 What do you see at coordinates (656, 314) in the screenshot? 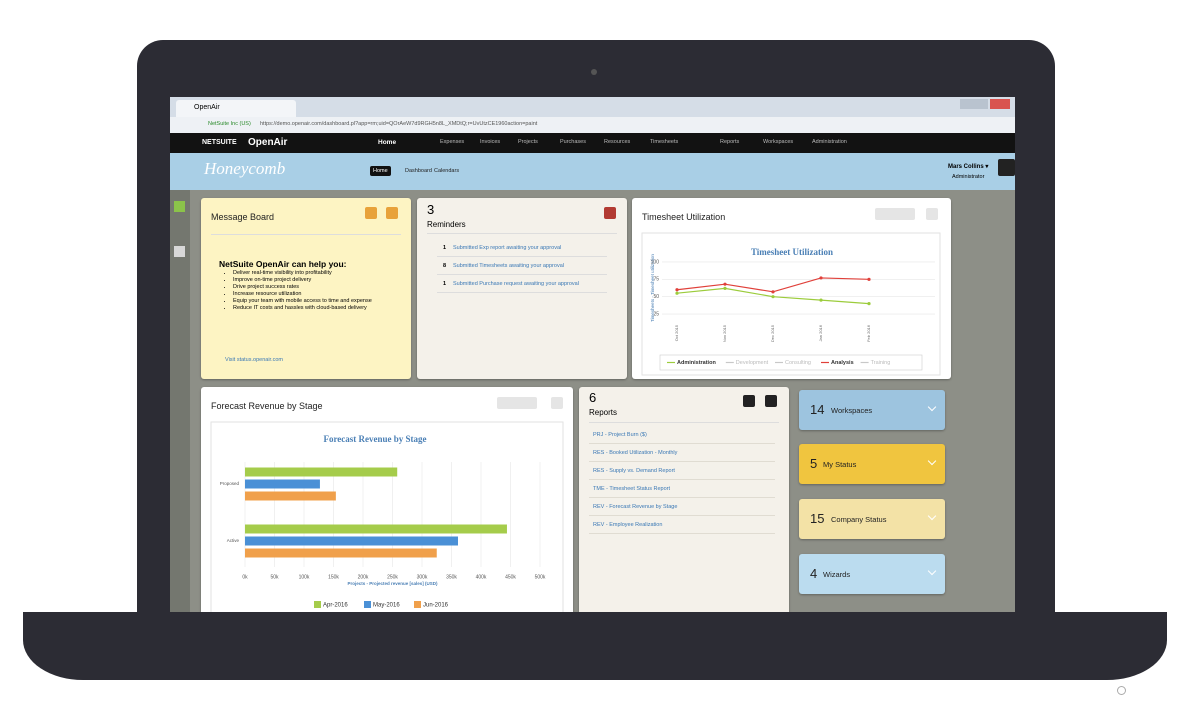
I see `y-tick-label: 25` at bounding box center [656, 314].